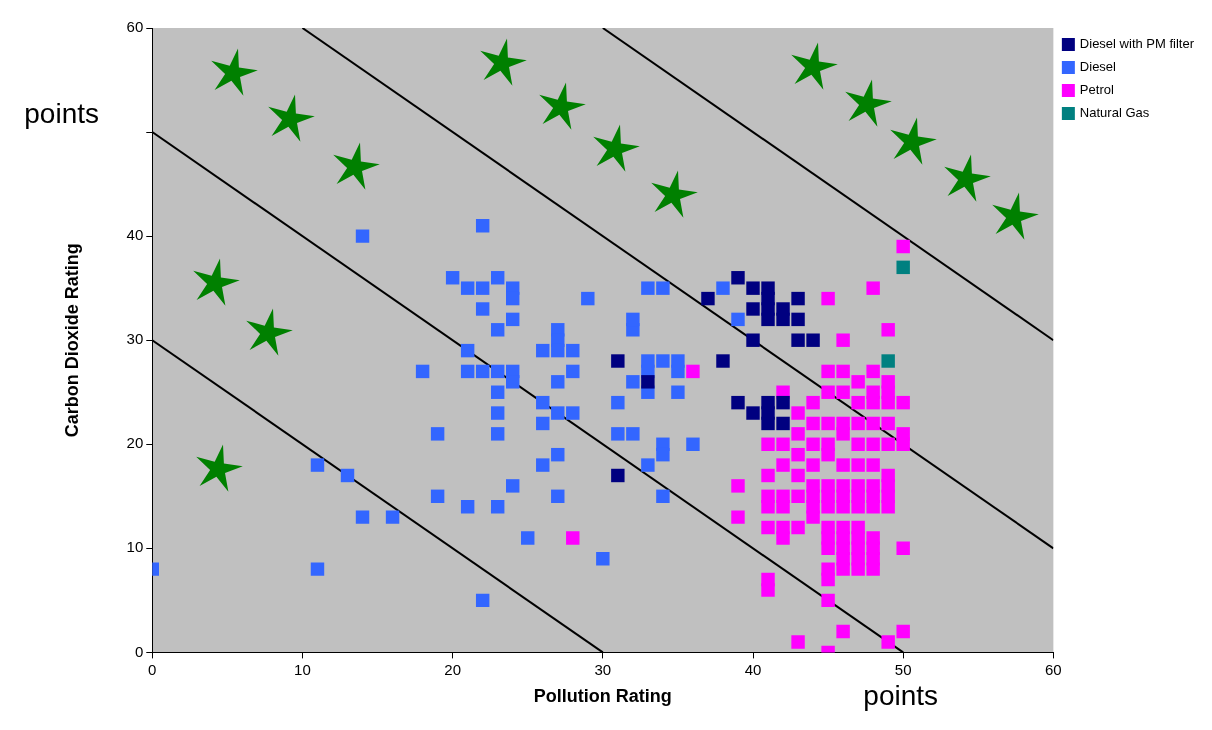  Describe the element at coordinates (753, 669) in the screenshot. I see `x-tick-label: 40` at that location.